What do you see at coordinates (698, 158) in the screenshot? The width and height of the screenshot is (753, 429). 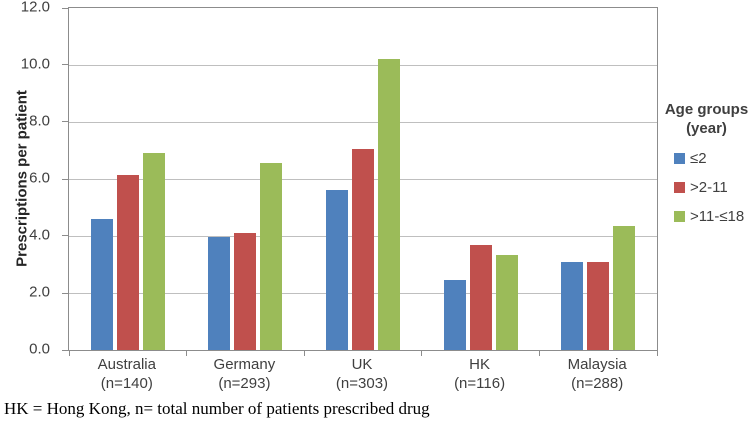 I see `legend-label: ≤2` at bounding box center [698, 158].